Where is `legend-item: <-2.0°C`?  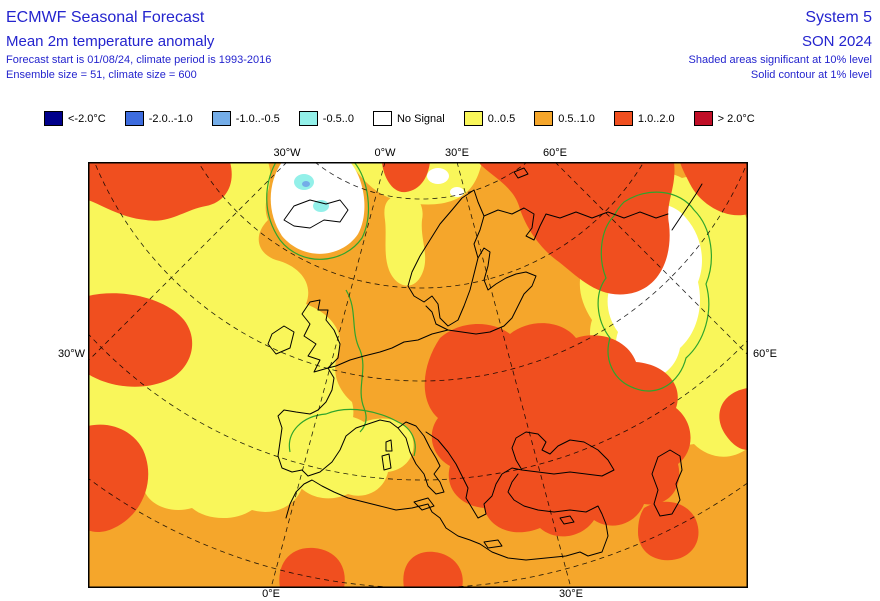
legend-item: <-2.0°C is located at coordinates (75, 118).